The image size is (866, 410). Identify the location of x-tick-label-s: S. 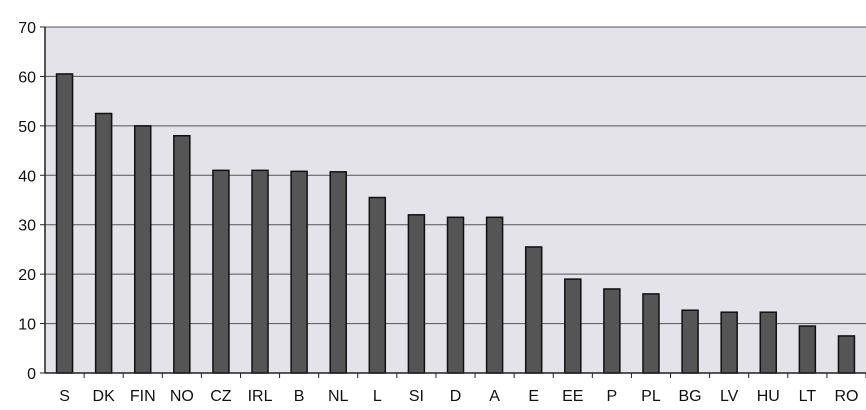
(64, 396).